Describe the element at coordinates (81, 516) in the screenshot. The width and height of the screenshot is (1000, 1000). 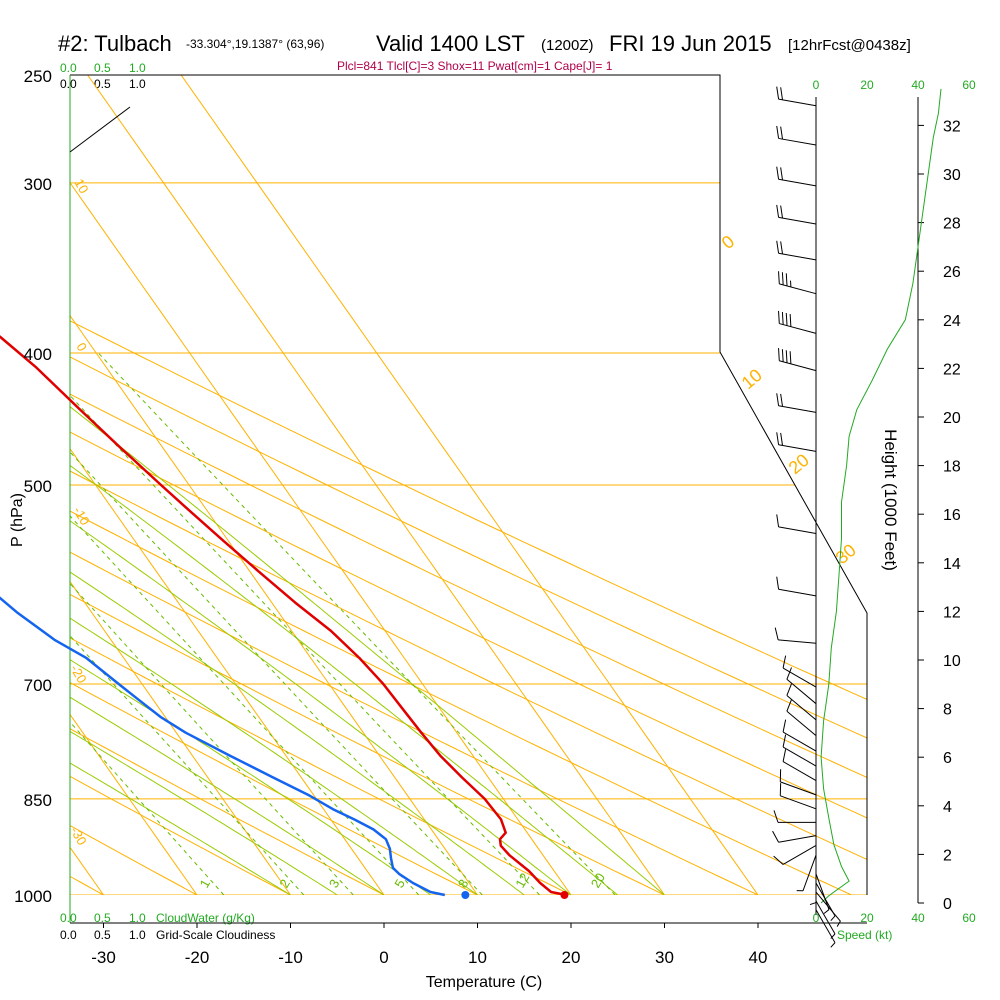
I see `dry-adiabat-label: -10` at that location.